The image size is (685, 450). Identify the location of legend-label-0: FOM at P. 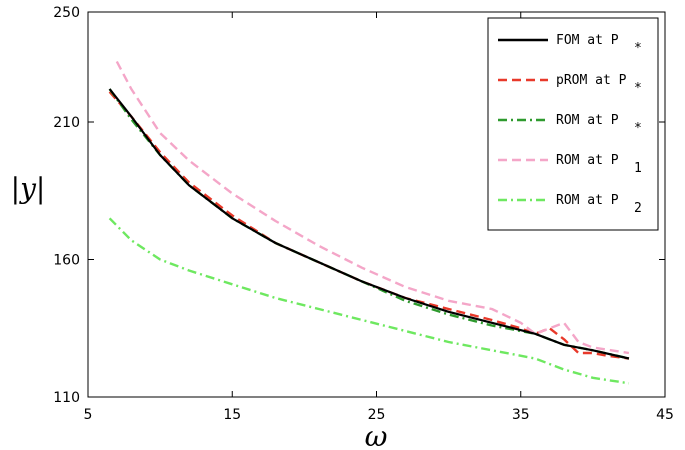
(587, 40).